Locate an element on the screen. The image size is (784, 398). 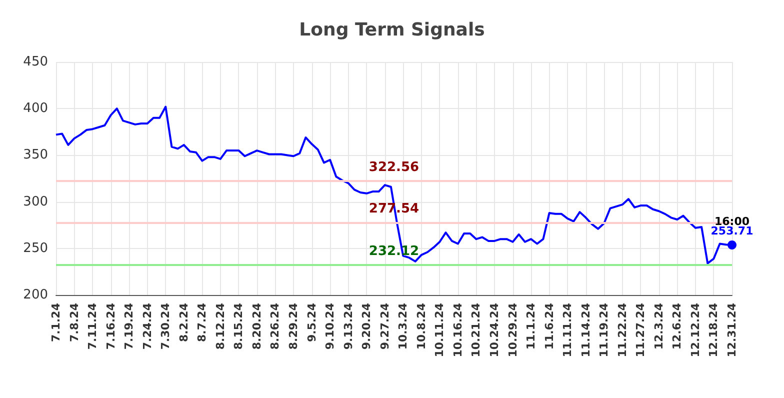
x-tick-label: 12.12.24 is located at coordinates (695, 330).